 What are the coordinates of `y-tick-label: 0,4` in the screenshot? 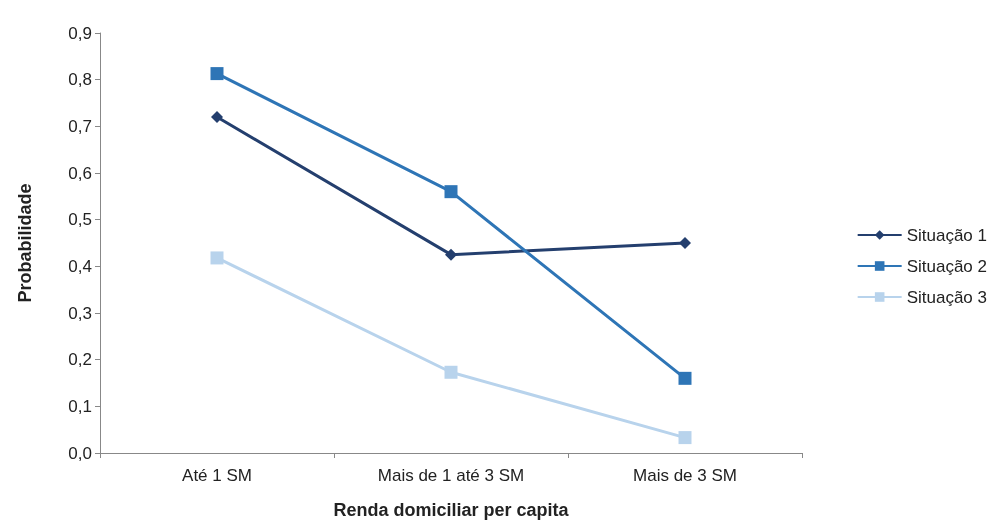 It's located at (80, 266).